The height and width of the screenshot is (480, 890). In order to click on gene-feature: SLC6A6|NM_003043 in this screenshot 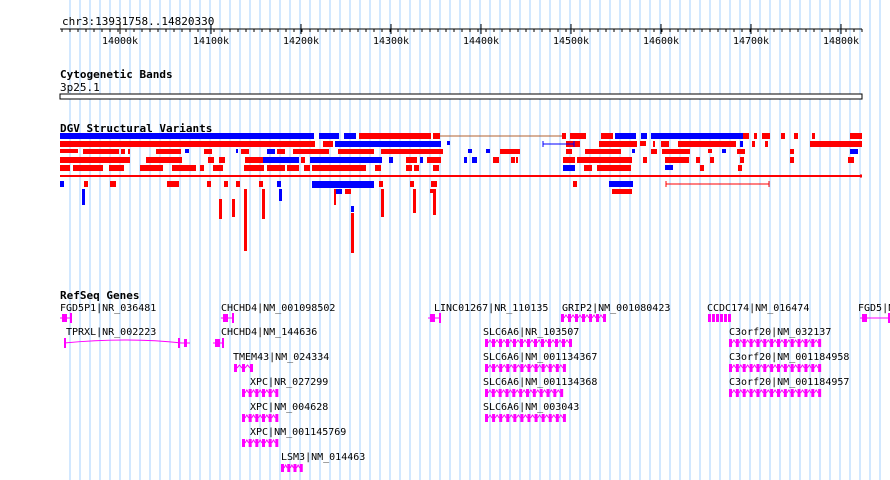, I will do `click(531, 412)`.